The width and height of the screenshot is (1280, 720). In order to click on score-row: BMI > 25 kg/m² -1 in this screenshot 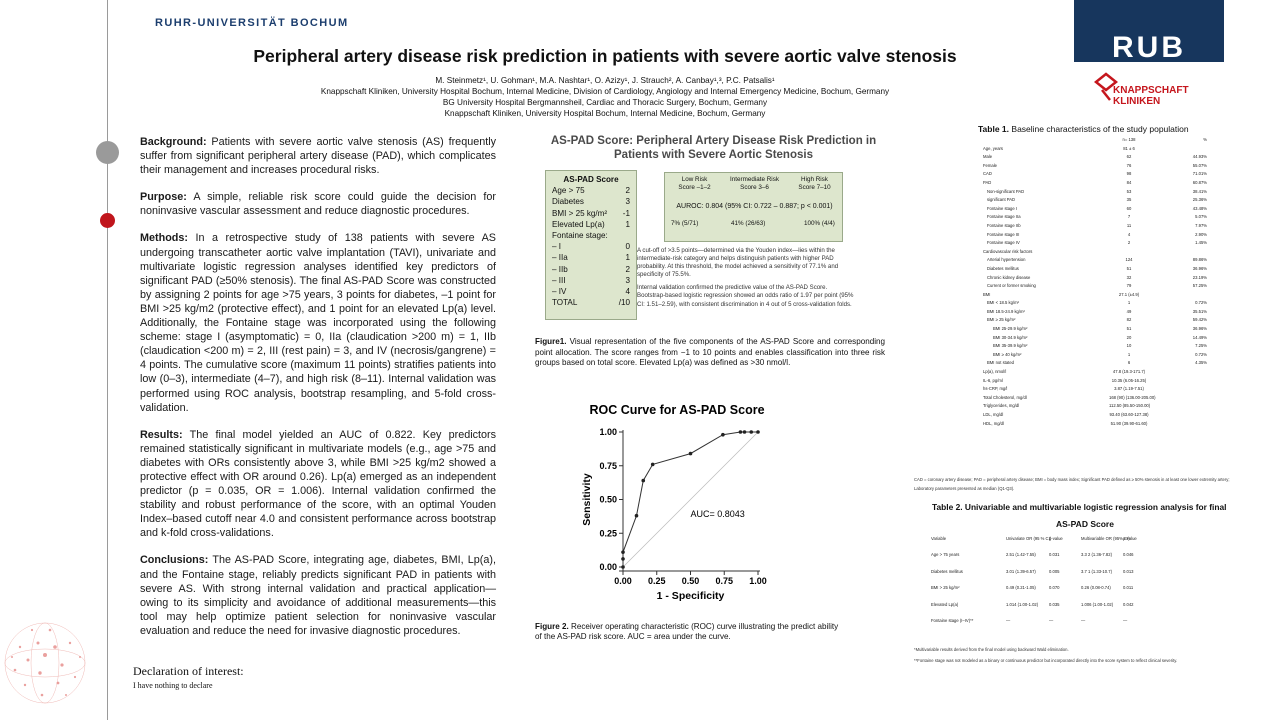, I will do `click(591, 213)`.